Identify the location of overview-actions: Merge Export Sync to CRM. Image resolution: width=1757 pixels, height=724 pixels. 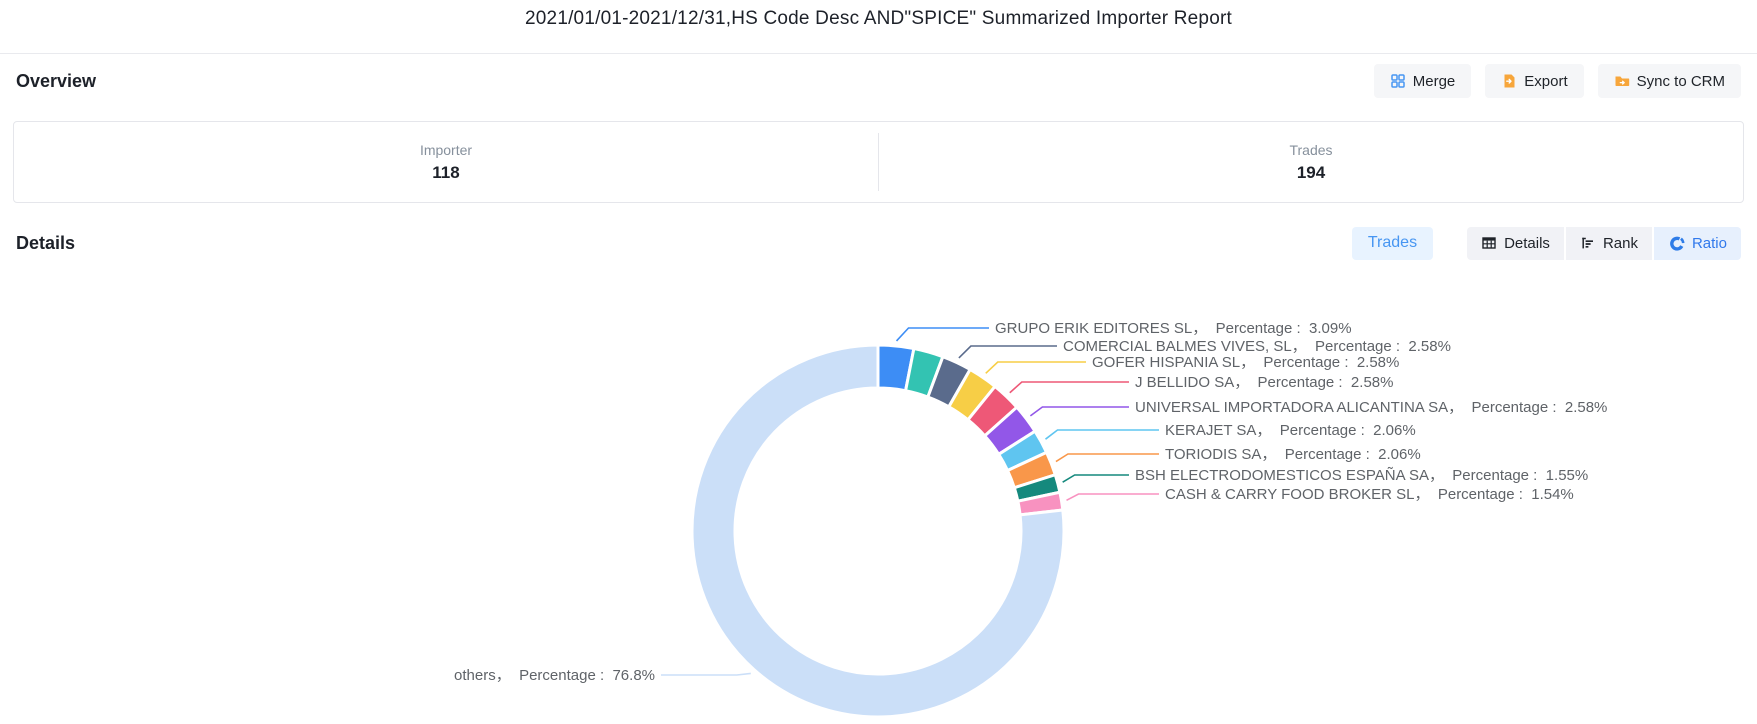
(1557, 81).